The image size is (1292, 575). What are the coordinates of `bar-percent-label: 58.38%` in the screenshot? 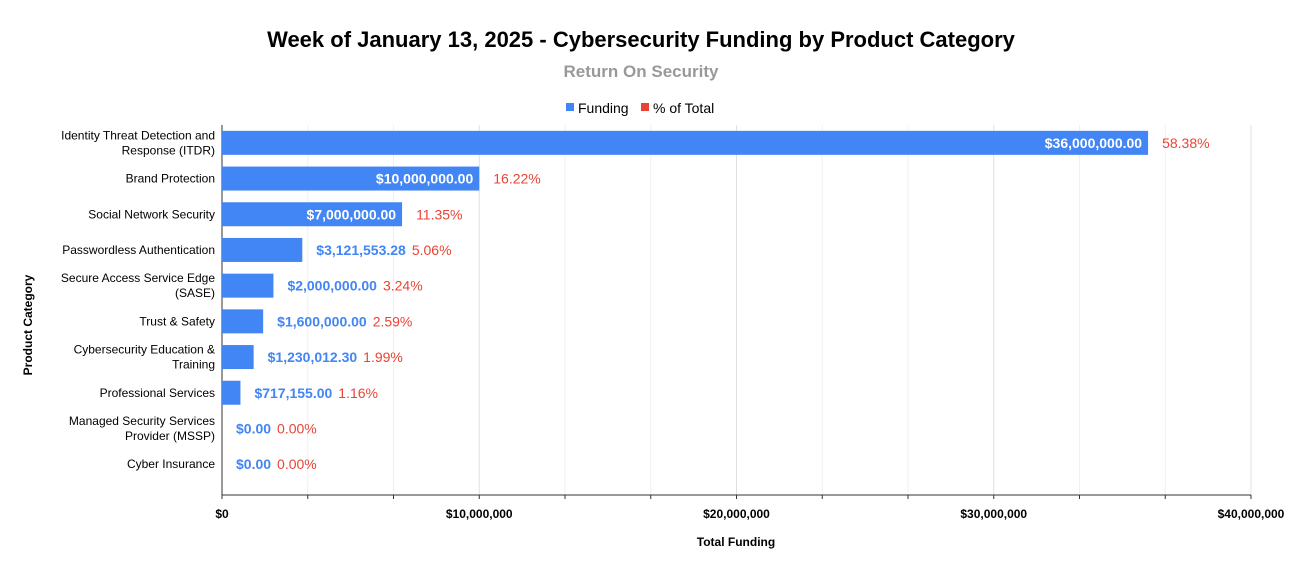 It's located at (1185, 143).